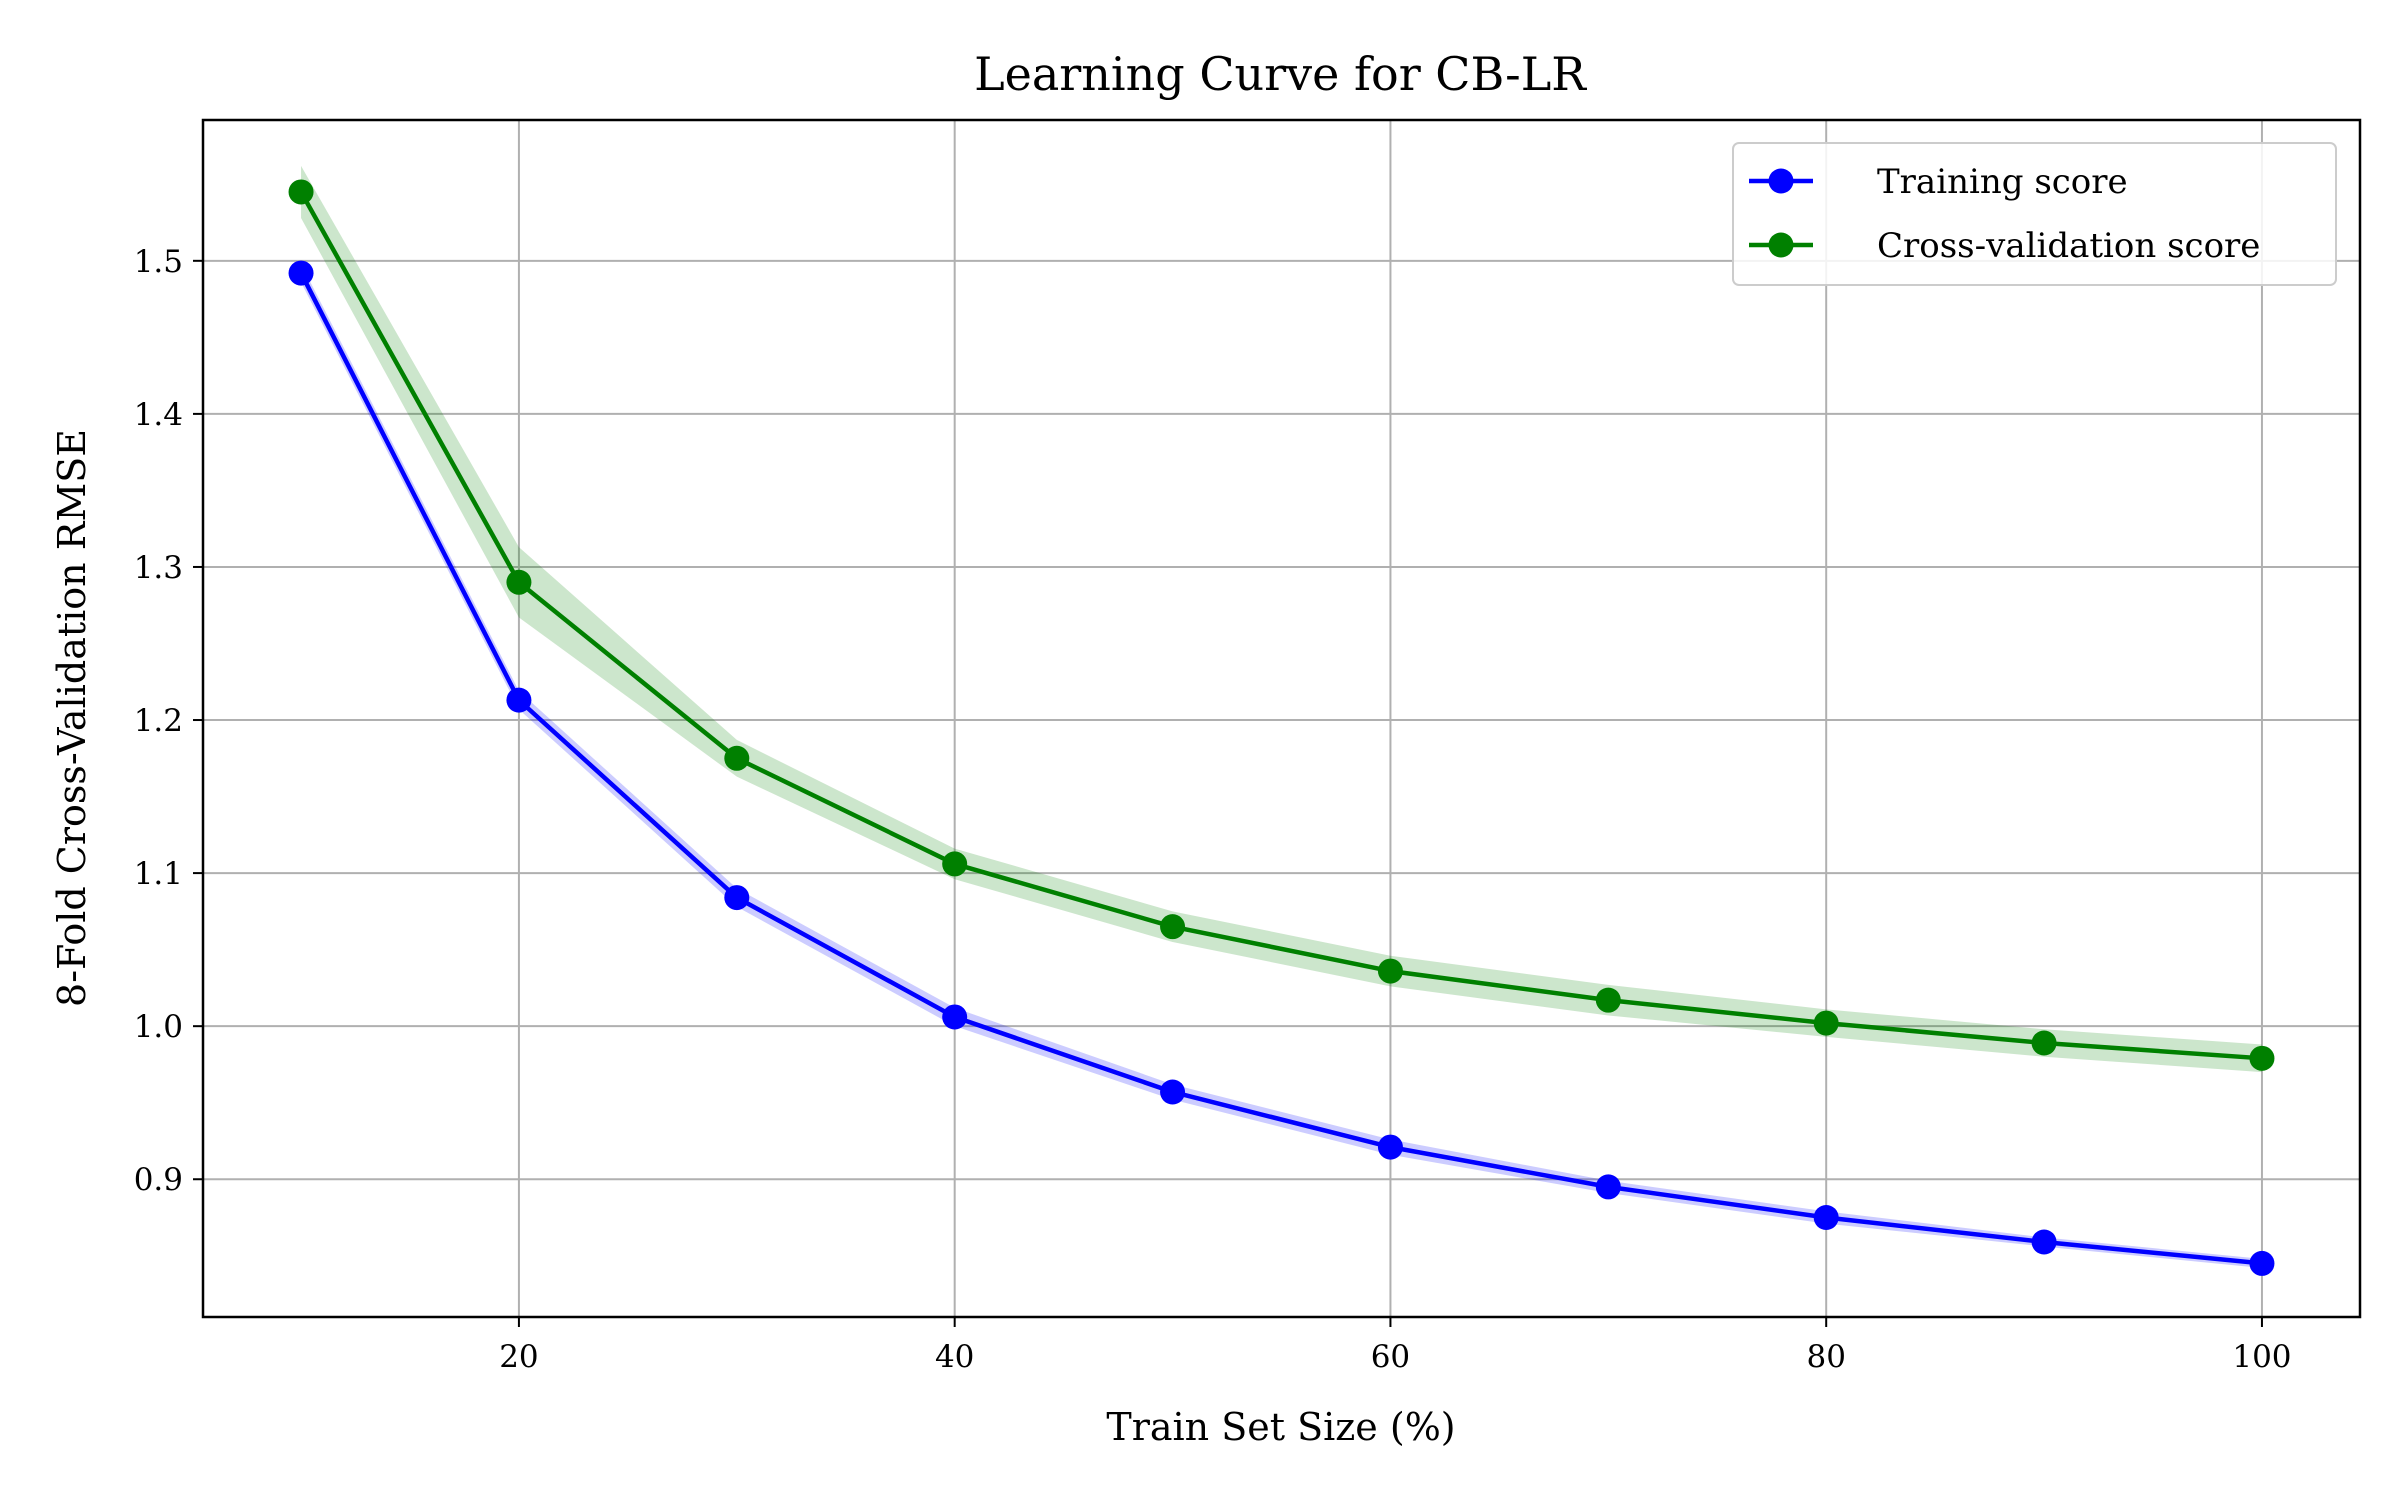 This screenshot has height=1500, width=2400. Describe the element at coordinates (2261, 1357) in the screenshot. I see `x-tick-label: 100` at that location.